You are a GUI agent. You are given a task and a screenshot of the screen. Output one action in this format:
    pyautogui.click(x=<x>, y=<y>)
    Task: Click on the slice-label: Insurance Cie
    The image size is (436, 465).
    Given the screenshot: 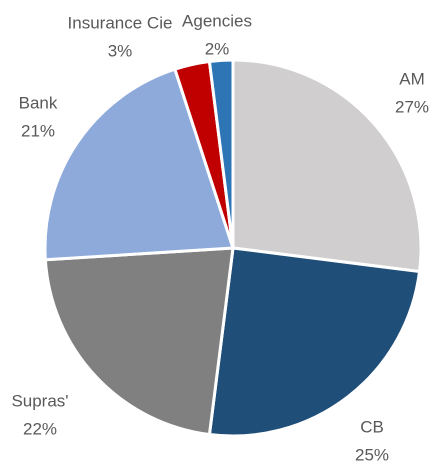 What is the action you would take?
    pyautogui.click(x=120, y=22)
    